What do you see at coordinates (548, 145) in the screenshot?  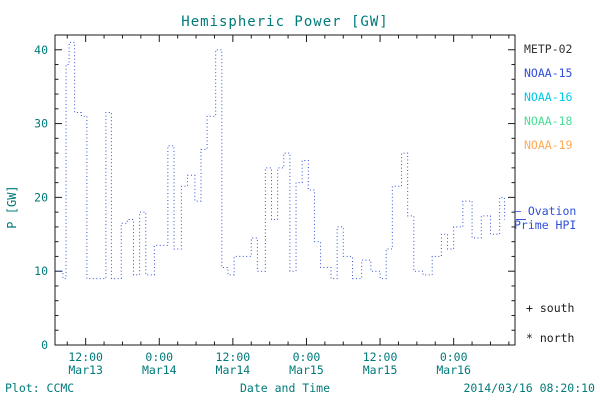 I see `legend-item-noaa19: NOAA-19` at bounding box center [548, 145].